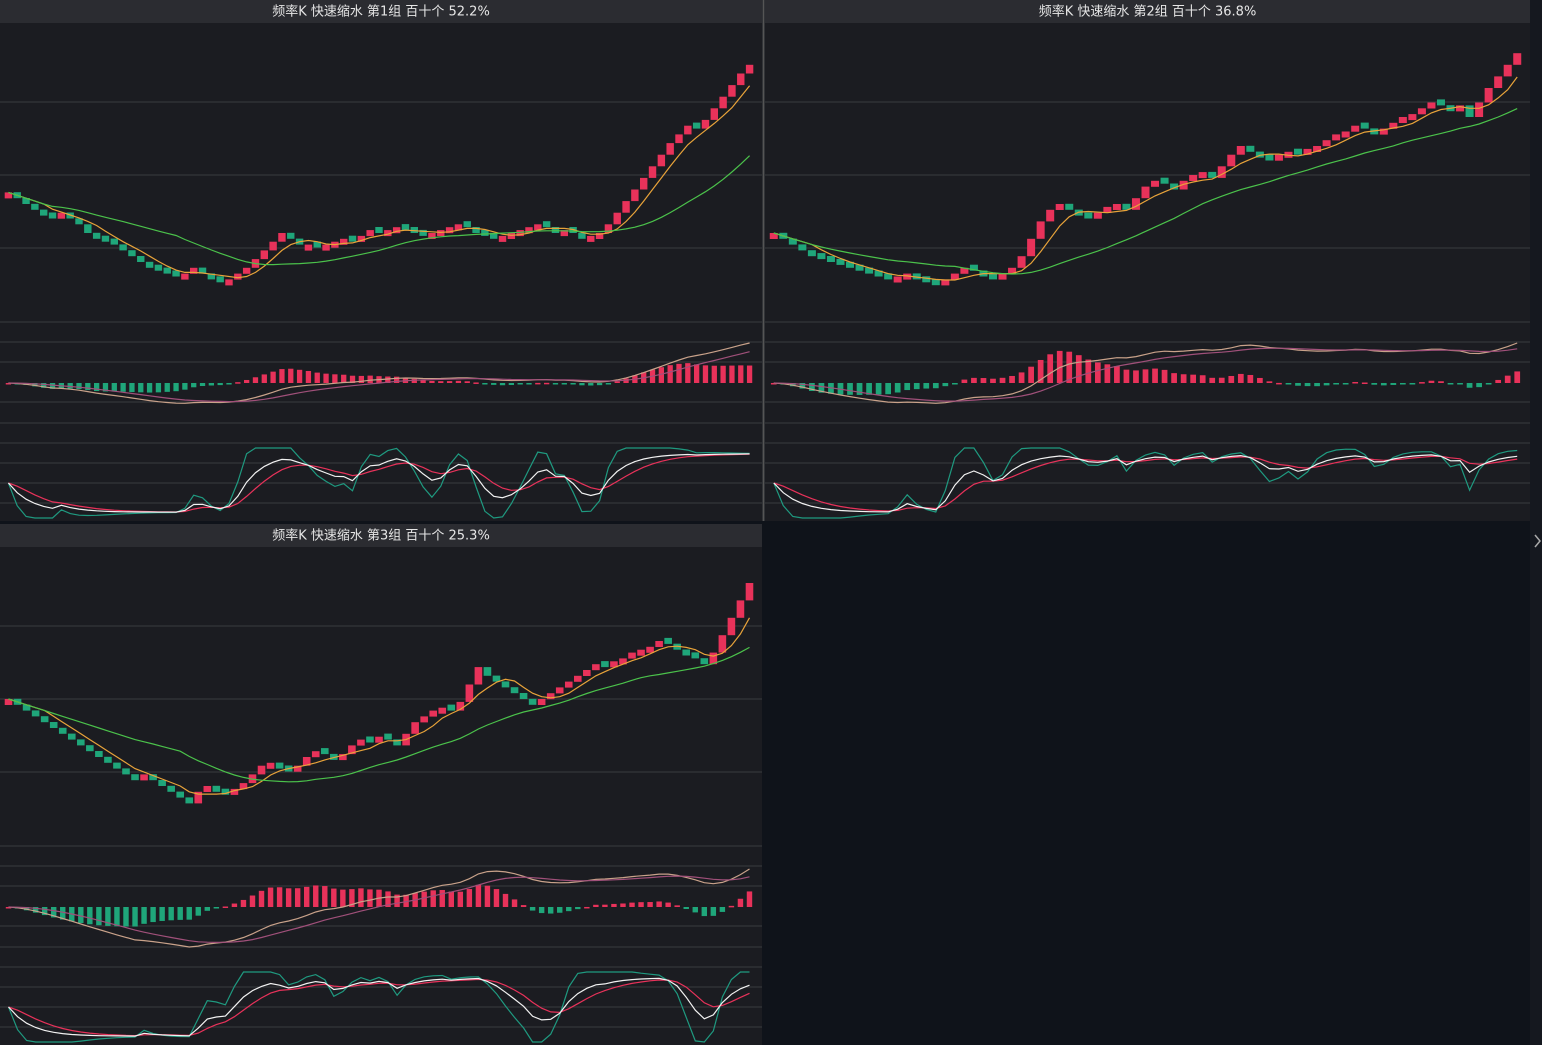 Image resolution: width=1542 pixels, height=1045 pixels. Describe the element at coordinates (1536, 522) in the screenshot. I see `side-strip` at that location.